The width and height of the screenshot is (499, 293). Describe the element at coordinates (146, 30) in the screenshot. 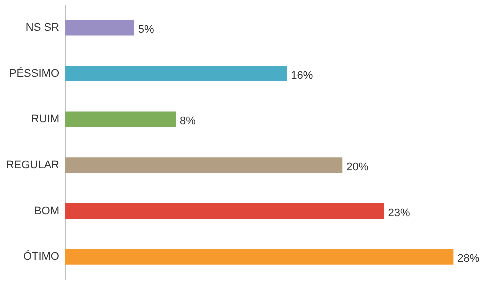

I see `data-label: 5%` at that location.